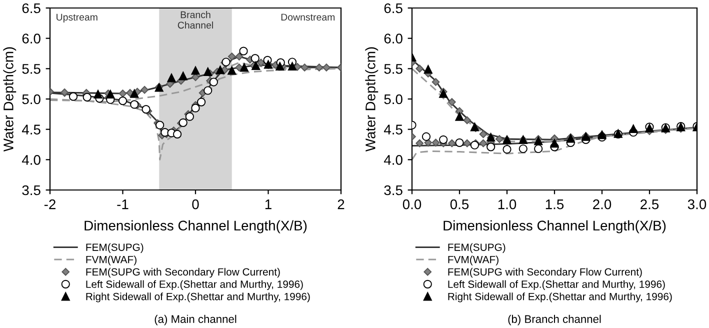  I want to click on x-tick-label: 3.0, so click(697, 204).